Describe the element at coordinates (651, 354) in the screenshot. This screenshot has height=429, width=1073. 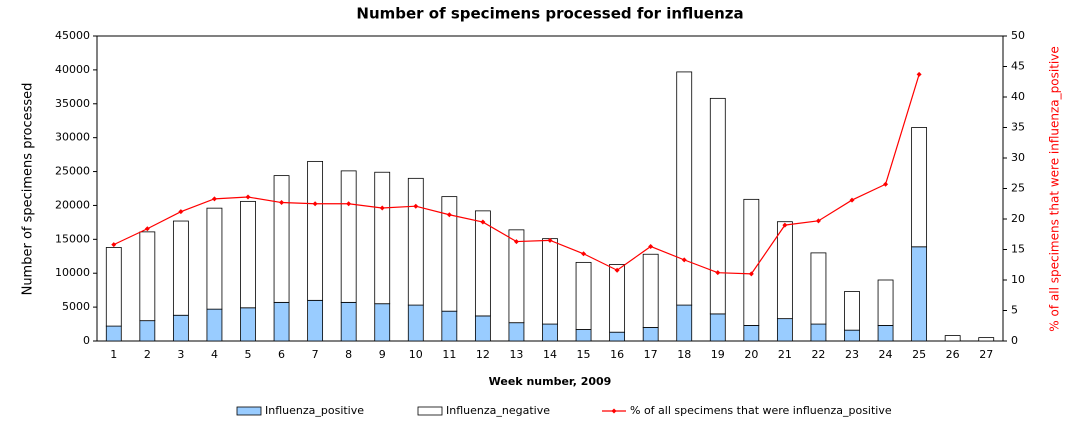
I see `x-tick-label: 17` at that location.